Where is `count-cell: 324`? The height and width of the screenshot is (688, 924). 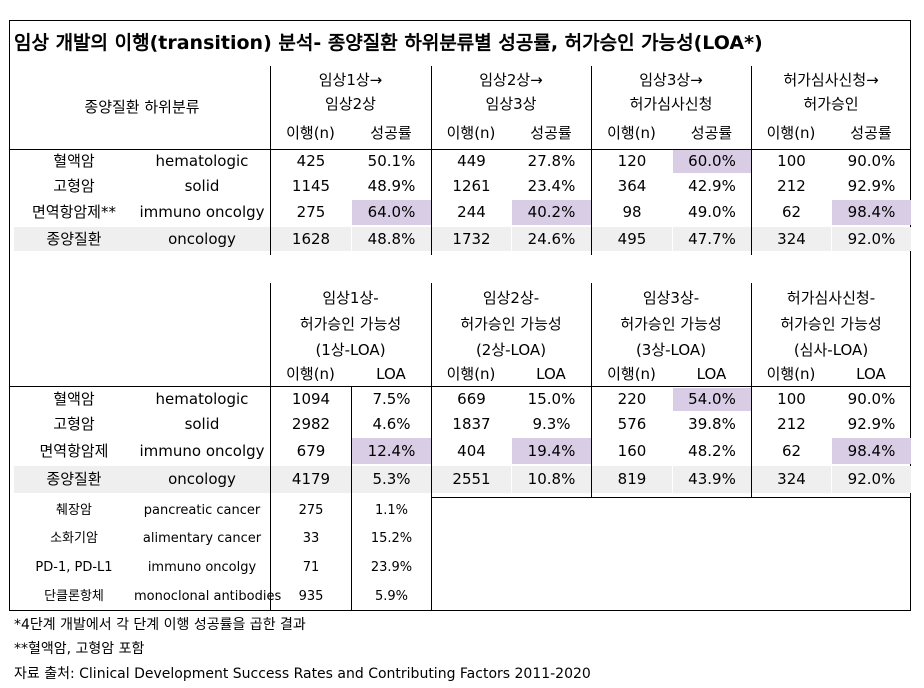
count-cell: 324 is located at coordinates (791, 479).